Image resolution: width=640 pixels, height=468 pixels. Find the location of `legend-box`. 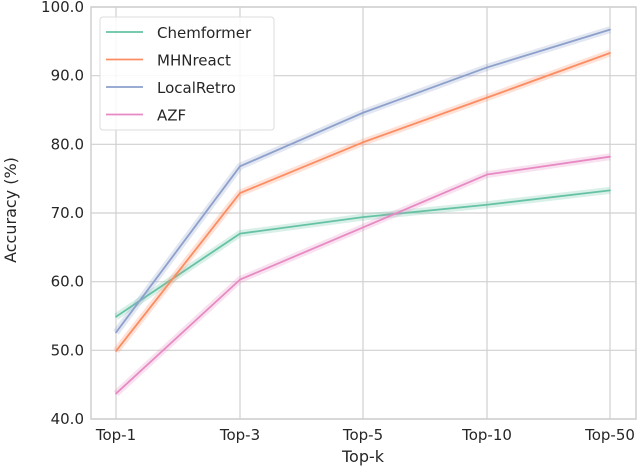

legend-box is located at coordinates (187, 73).